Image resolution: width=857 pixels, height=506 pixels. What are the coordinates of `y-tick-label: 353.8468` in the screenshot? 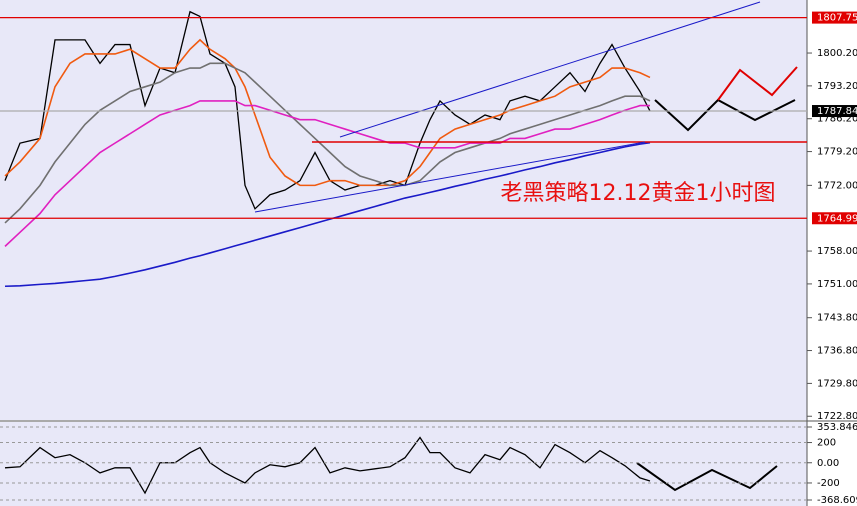 It's located at (837, 427).